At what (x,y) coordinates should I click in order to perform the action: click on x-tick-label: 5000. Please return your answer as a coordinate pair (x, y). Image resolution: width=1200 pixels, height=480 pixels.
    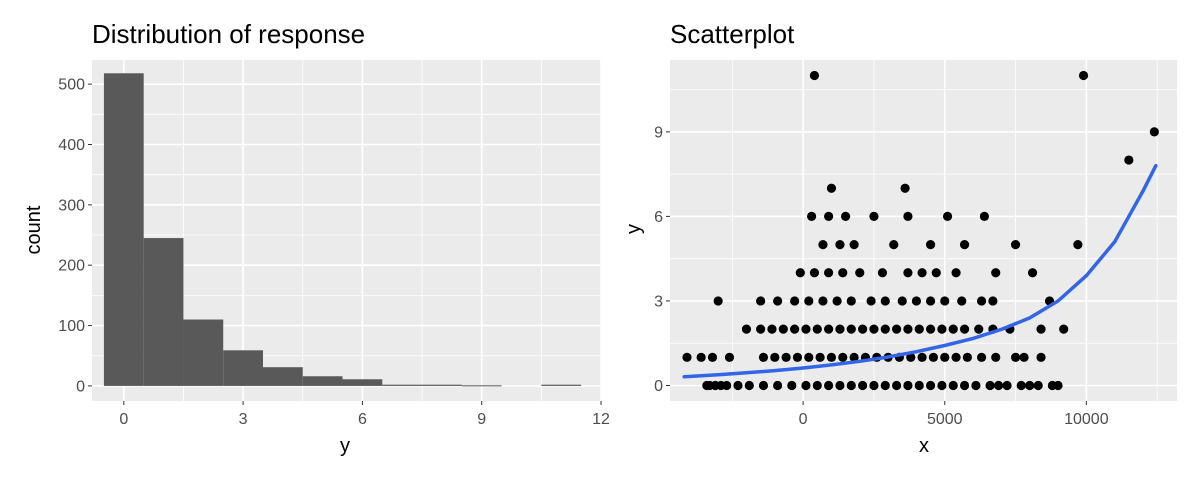
    Looking at the image, I should click on (945, 419).